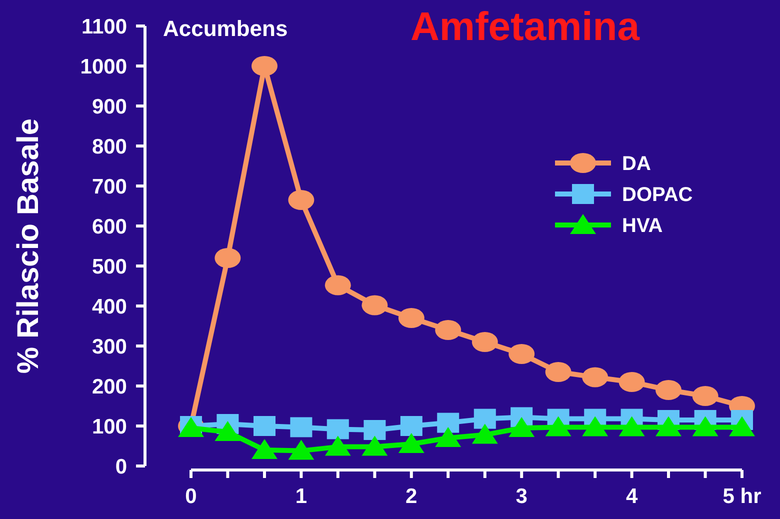 The height and width of the screenshot is (519, 780). I want to click on y-tick-label: 1000, so click(103, 66).